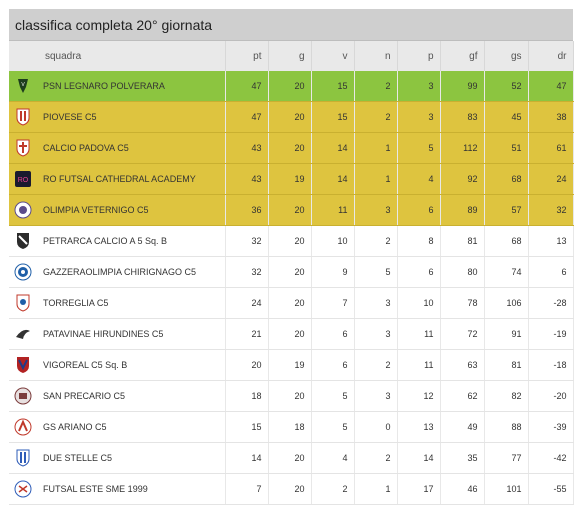 The height and width of the screenshot is (520, 580). I want to click on stat-gf: 63, so click(462, 365).